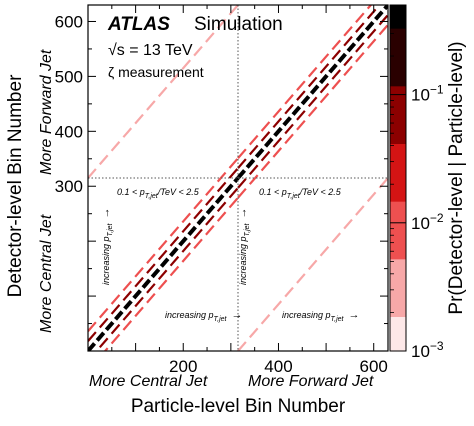  What do you see at coordinates (278, 366) in the screenshot?
I see `x-tick-label: 400` at bounding box center [278, 366].